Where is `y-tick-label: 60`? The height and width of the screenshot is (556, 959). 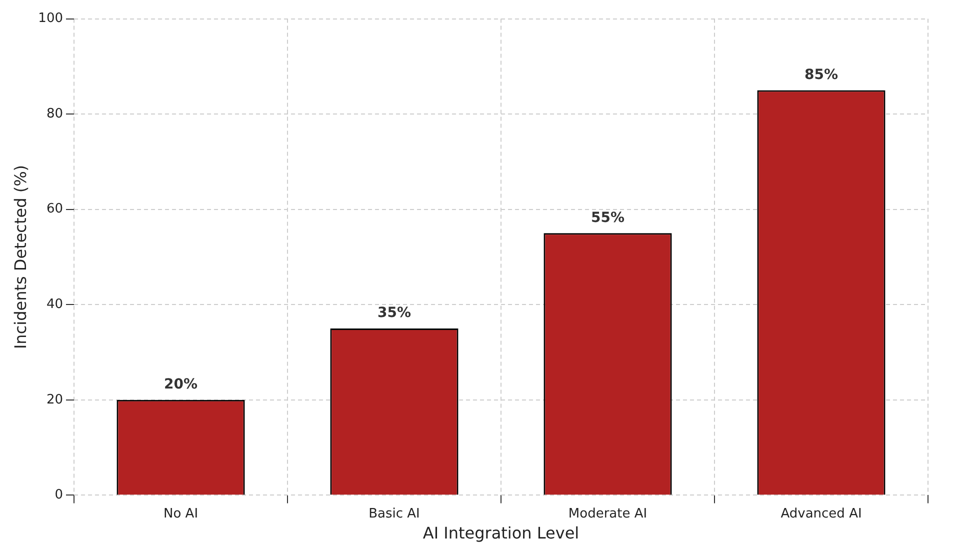
y-tick-label: 60 is located at coordinates (55, 209).